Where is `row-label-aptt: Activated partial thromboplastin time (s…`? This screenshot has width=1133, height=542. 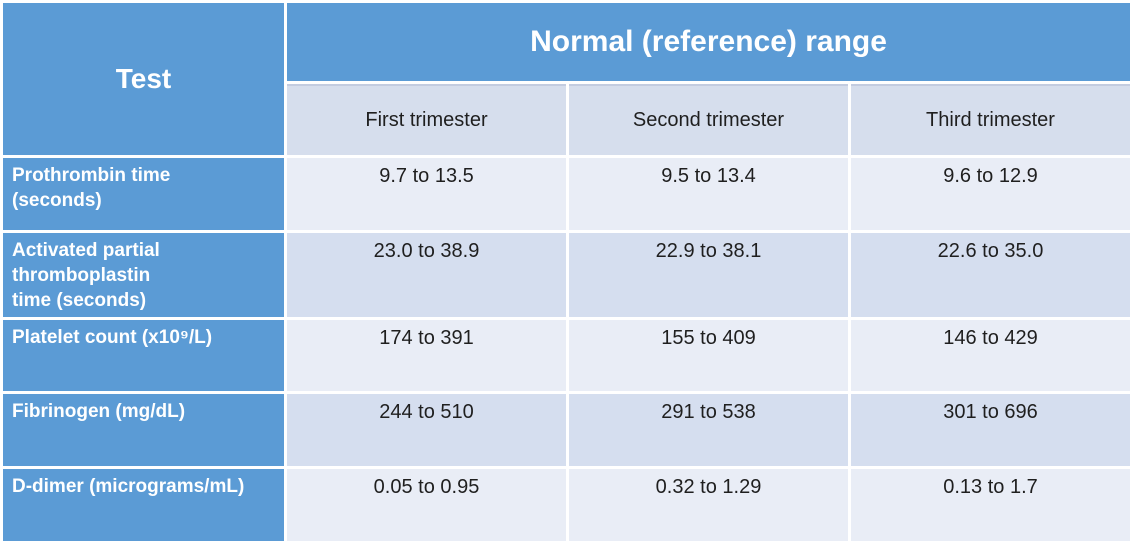
row-label-aptt: Activated partial thromboplastin time (s… is located at coordinates (143, 275).